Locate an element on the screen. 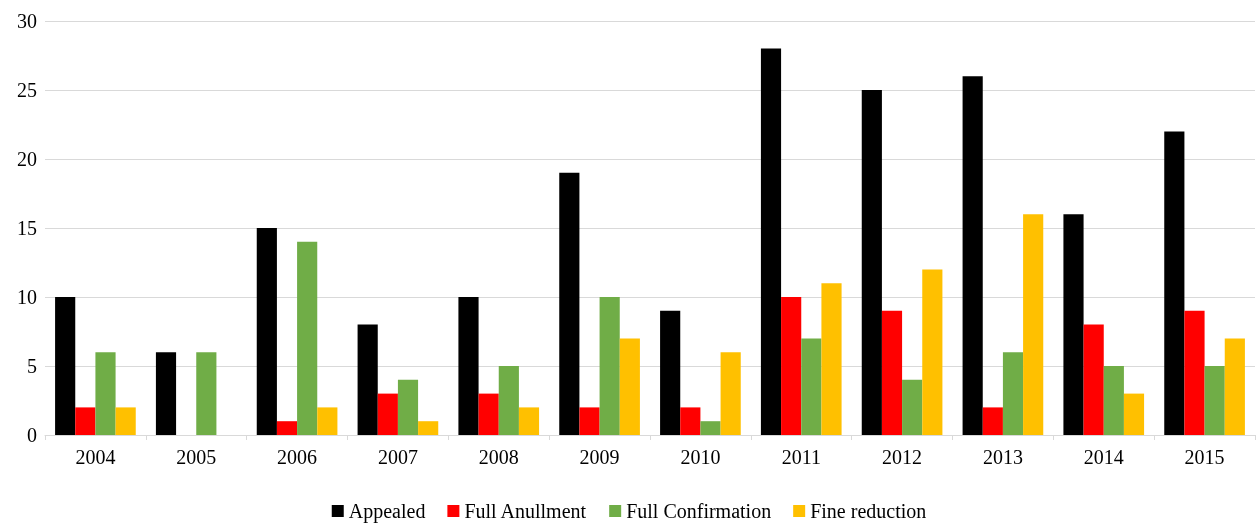 The width and height of the screenshot is (1258, 526). y-tick-label: 15 is located at coordinates (27, 228).